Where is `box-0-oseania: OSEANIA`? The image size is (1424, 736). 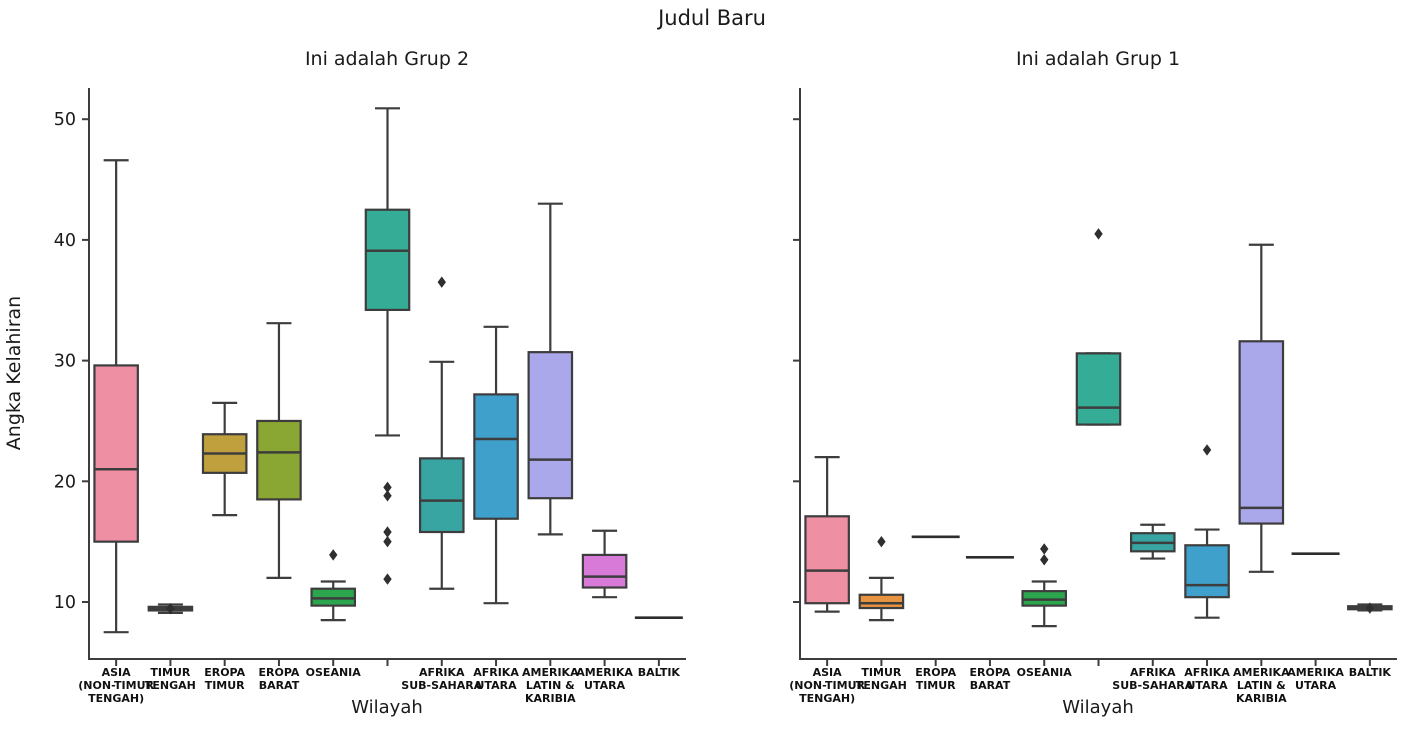
box-0-oseania: OSEANIA is located at coordinates (334, 614).